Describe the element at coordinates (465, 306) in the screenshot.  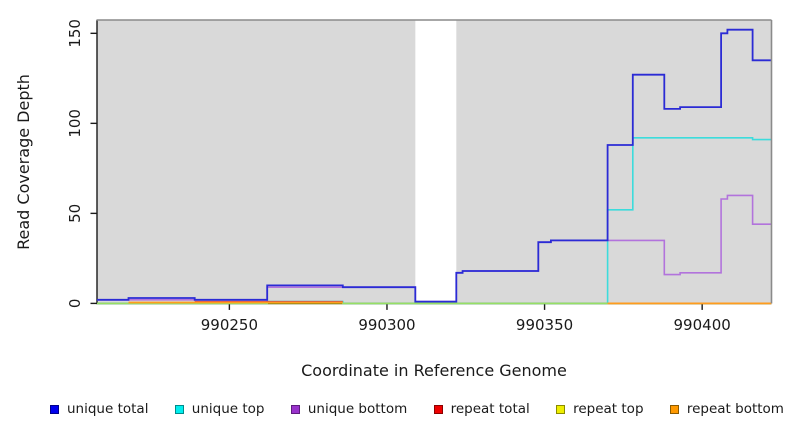
I see `x-tick-marks` at that location.